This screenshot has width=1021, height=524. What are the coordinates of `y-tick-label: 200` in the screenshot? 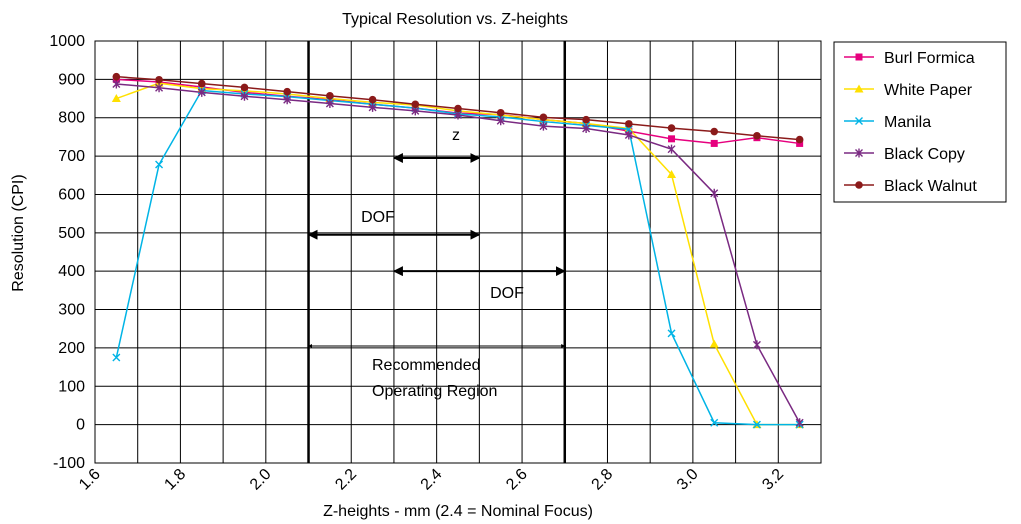 It's located at (71, 348).